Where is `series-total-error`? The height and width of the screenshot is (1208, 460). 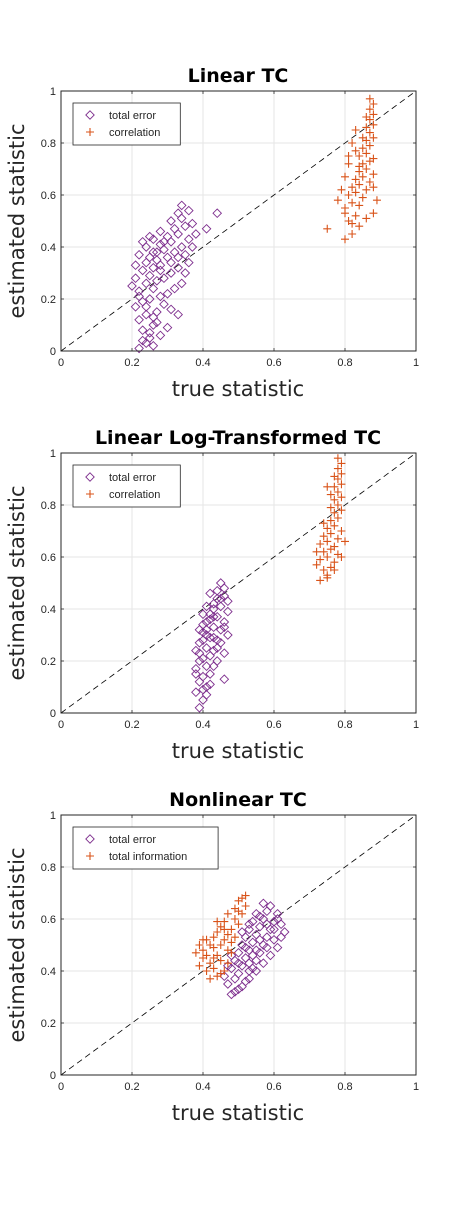
series-total-error is located at coordinates (175, 277).